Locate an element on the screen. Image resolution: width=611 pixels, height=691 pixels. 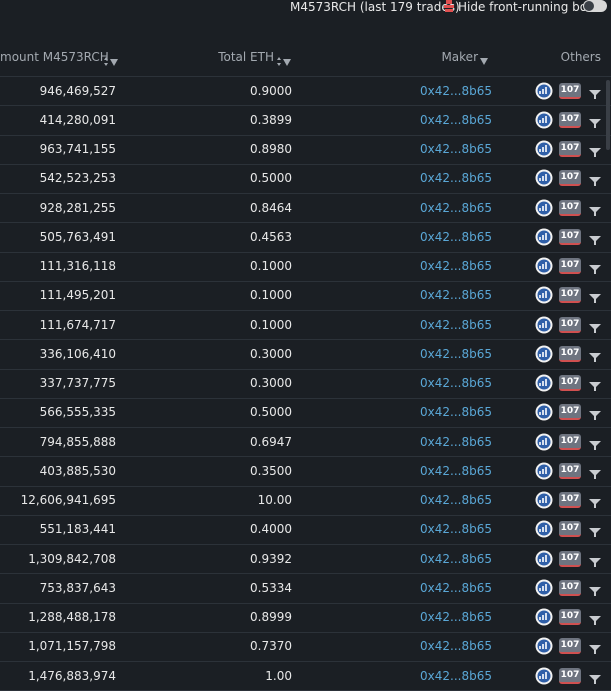
total-eth: 0.4000 is located at coordinates (271, 529).